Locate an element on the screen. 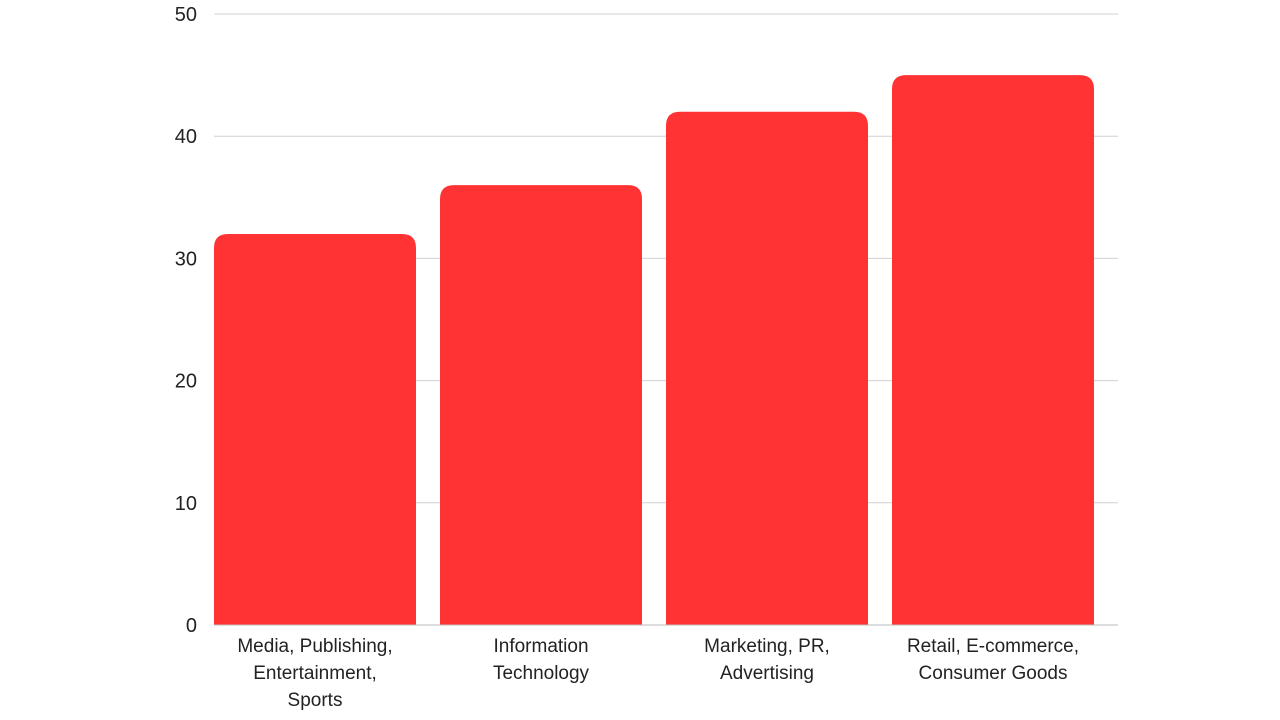 The height and width of the screenshot is (720, 1280). y-tick-label: 0 is located at coordinates (191, 626).